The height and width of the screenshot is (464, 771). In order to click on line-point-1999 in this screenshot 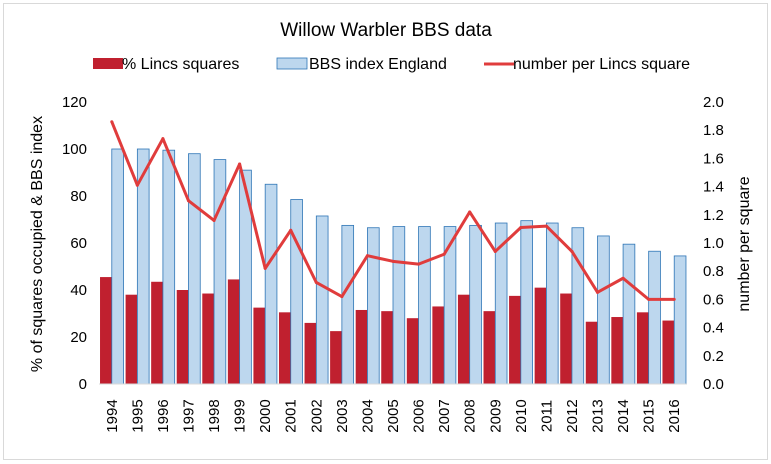, I will do `click(240, 164)`.